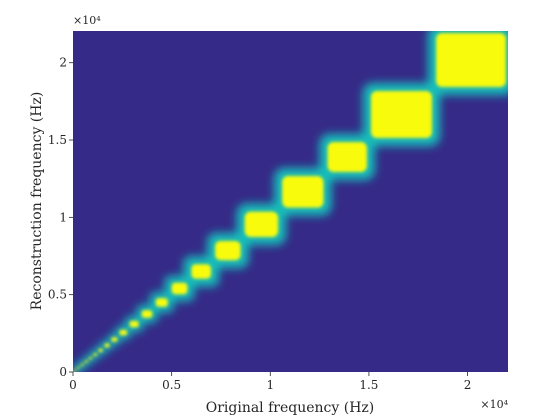  Describe the element at coordinates (57, 140) in the screenshot. I see `y-tick-label-3: 1.5` at that location.